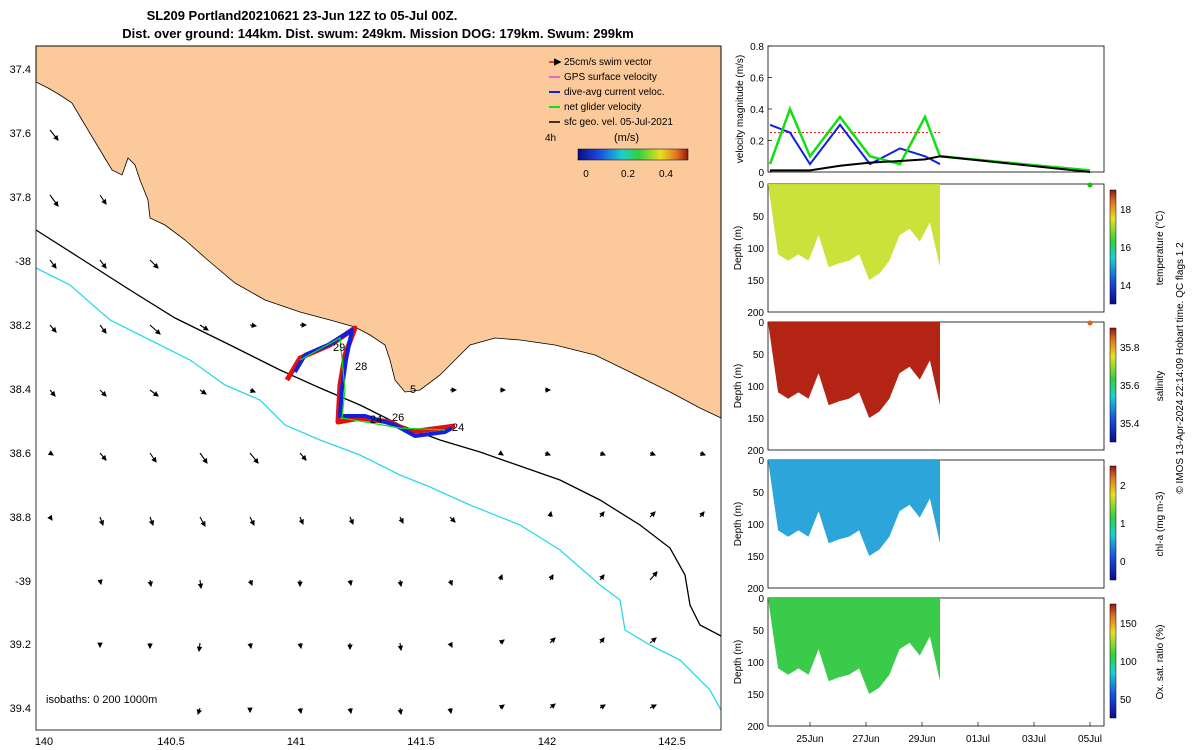  I want to click on colorbar-tick: 150, so click(1128, 624).